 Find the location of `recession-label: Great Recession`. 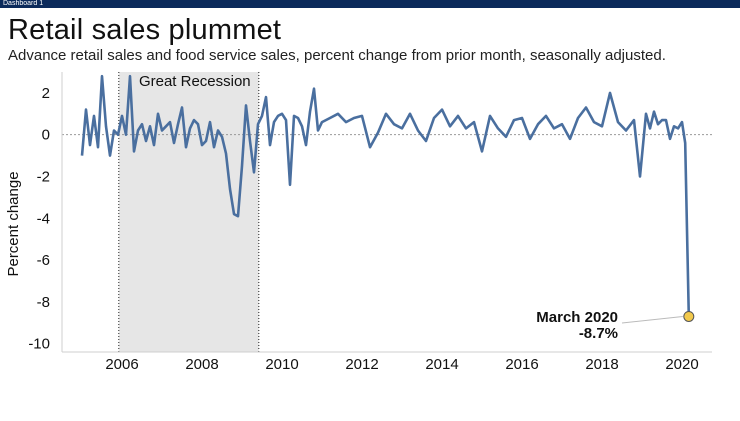

recession-label: Great Recession is located at coordinates (195, 81).